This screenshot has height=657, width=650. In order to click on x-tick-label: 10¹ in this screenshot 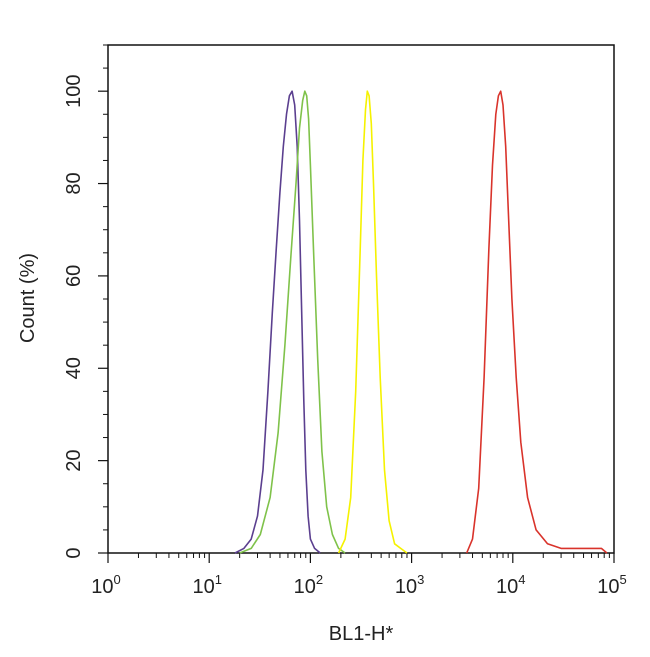, I will do `click(206, 585)`.